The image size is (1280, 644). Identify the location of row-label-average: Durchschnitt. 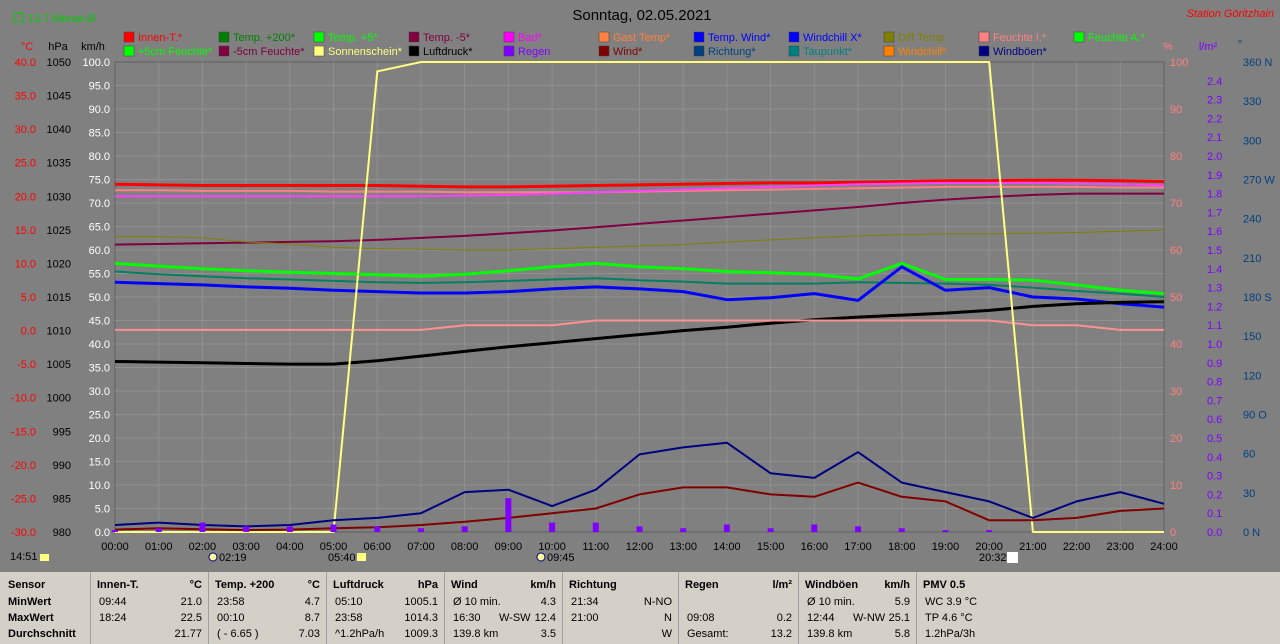
(42, 634).